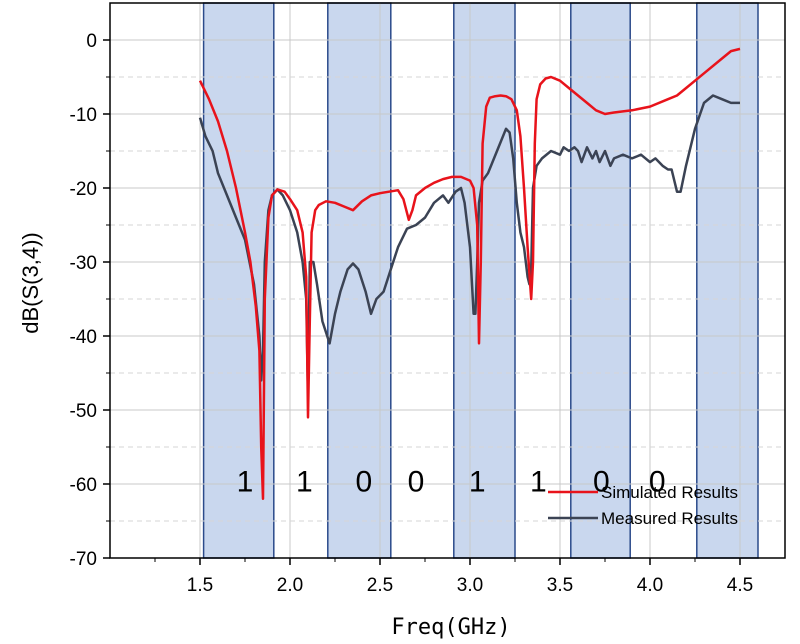 This screenshot has height=644, width=800. I want to click on y-tick-label-5: -50, so click(83, 411).